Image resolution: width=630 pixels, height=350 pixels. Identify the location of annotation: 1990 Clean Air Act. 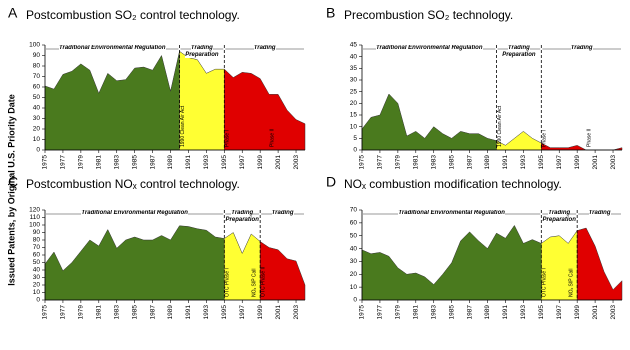
(183, 126).